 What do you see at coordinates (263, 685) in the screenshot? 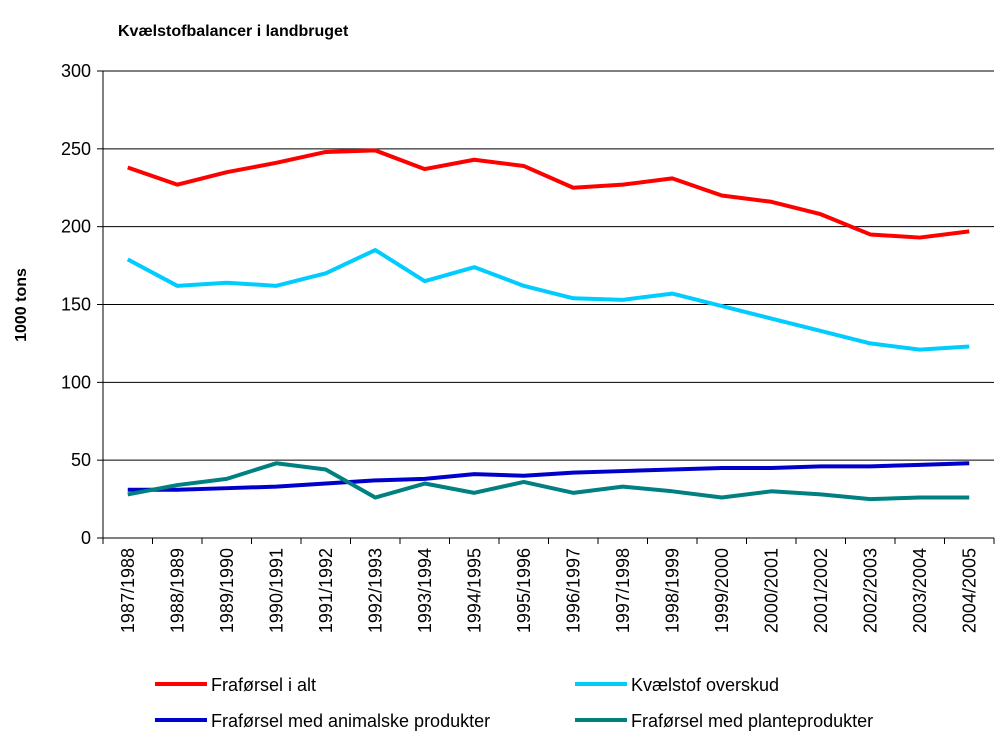
I see `legend-label: Fraførsel i alt` at bounding box center [263, 685].